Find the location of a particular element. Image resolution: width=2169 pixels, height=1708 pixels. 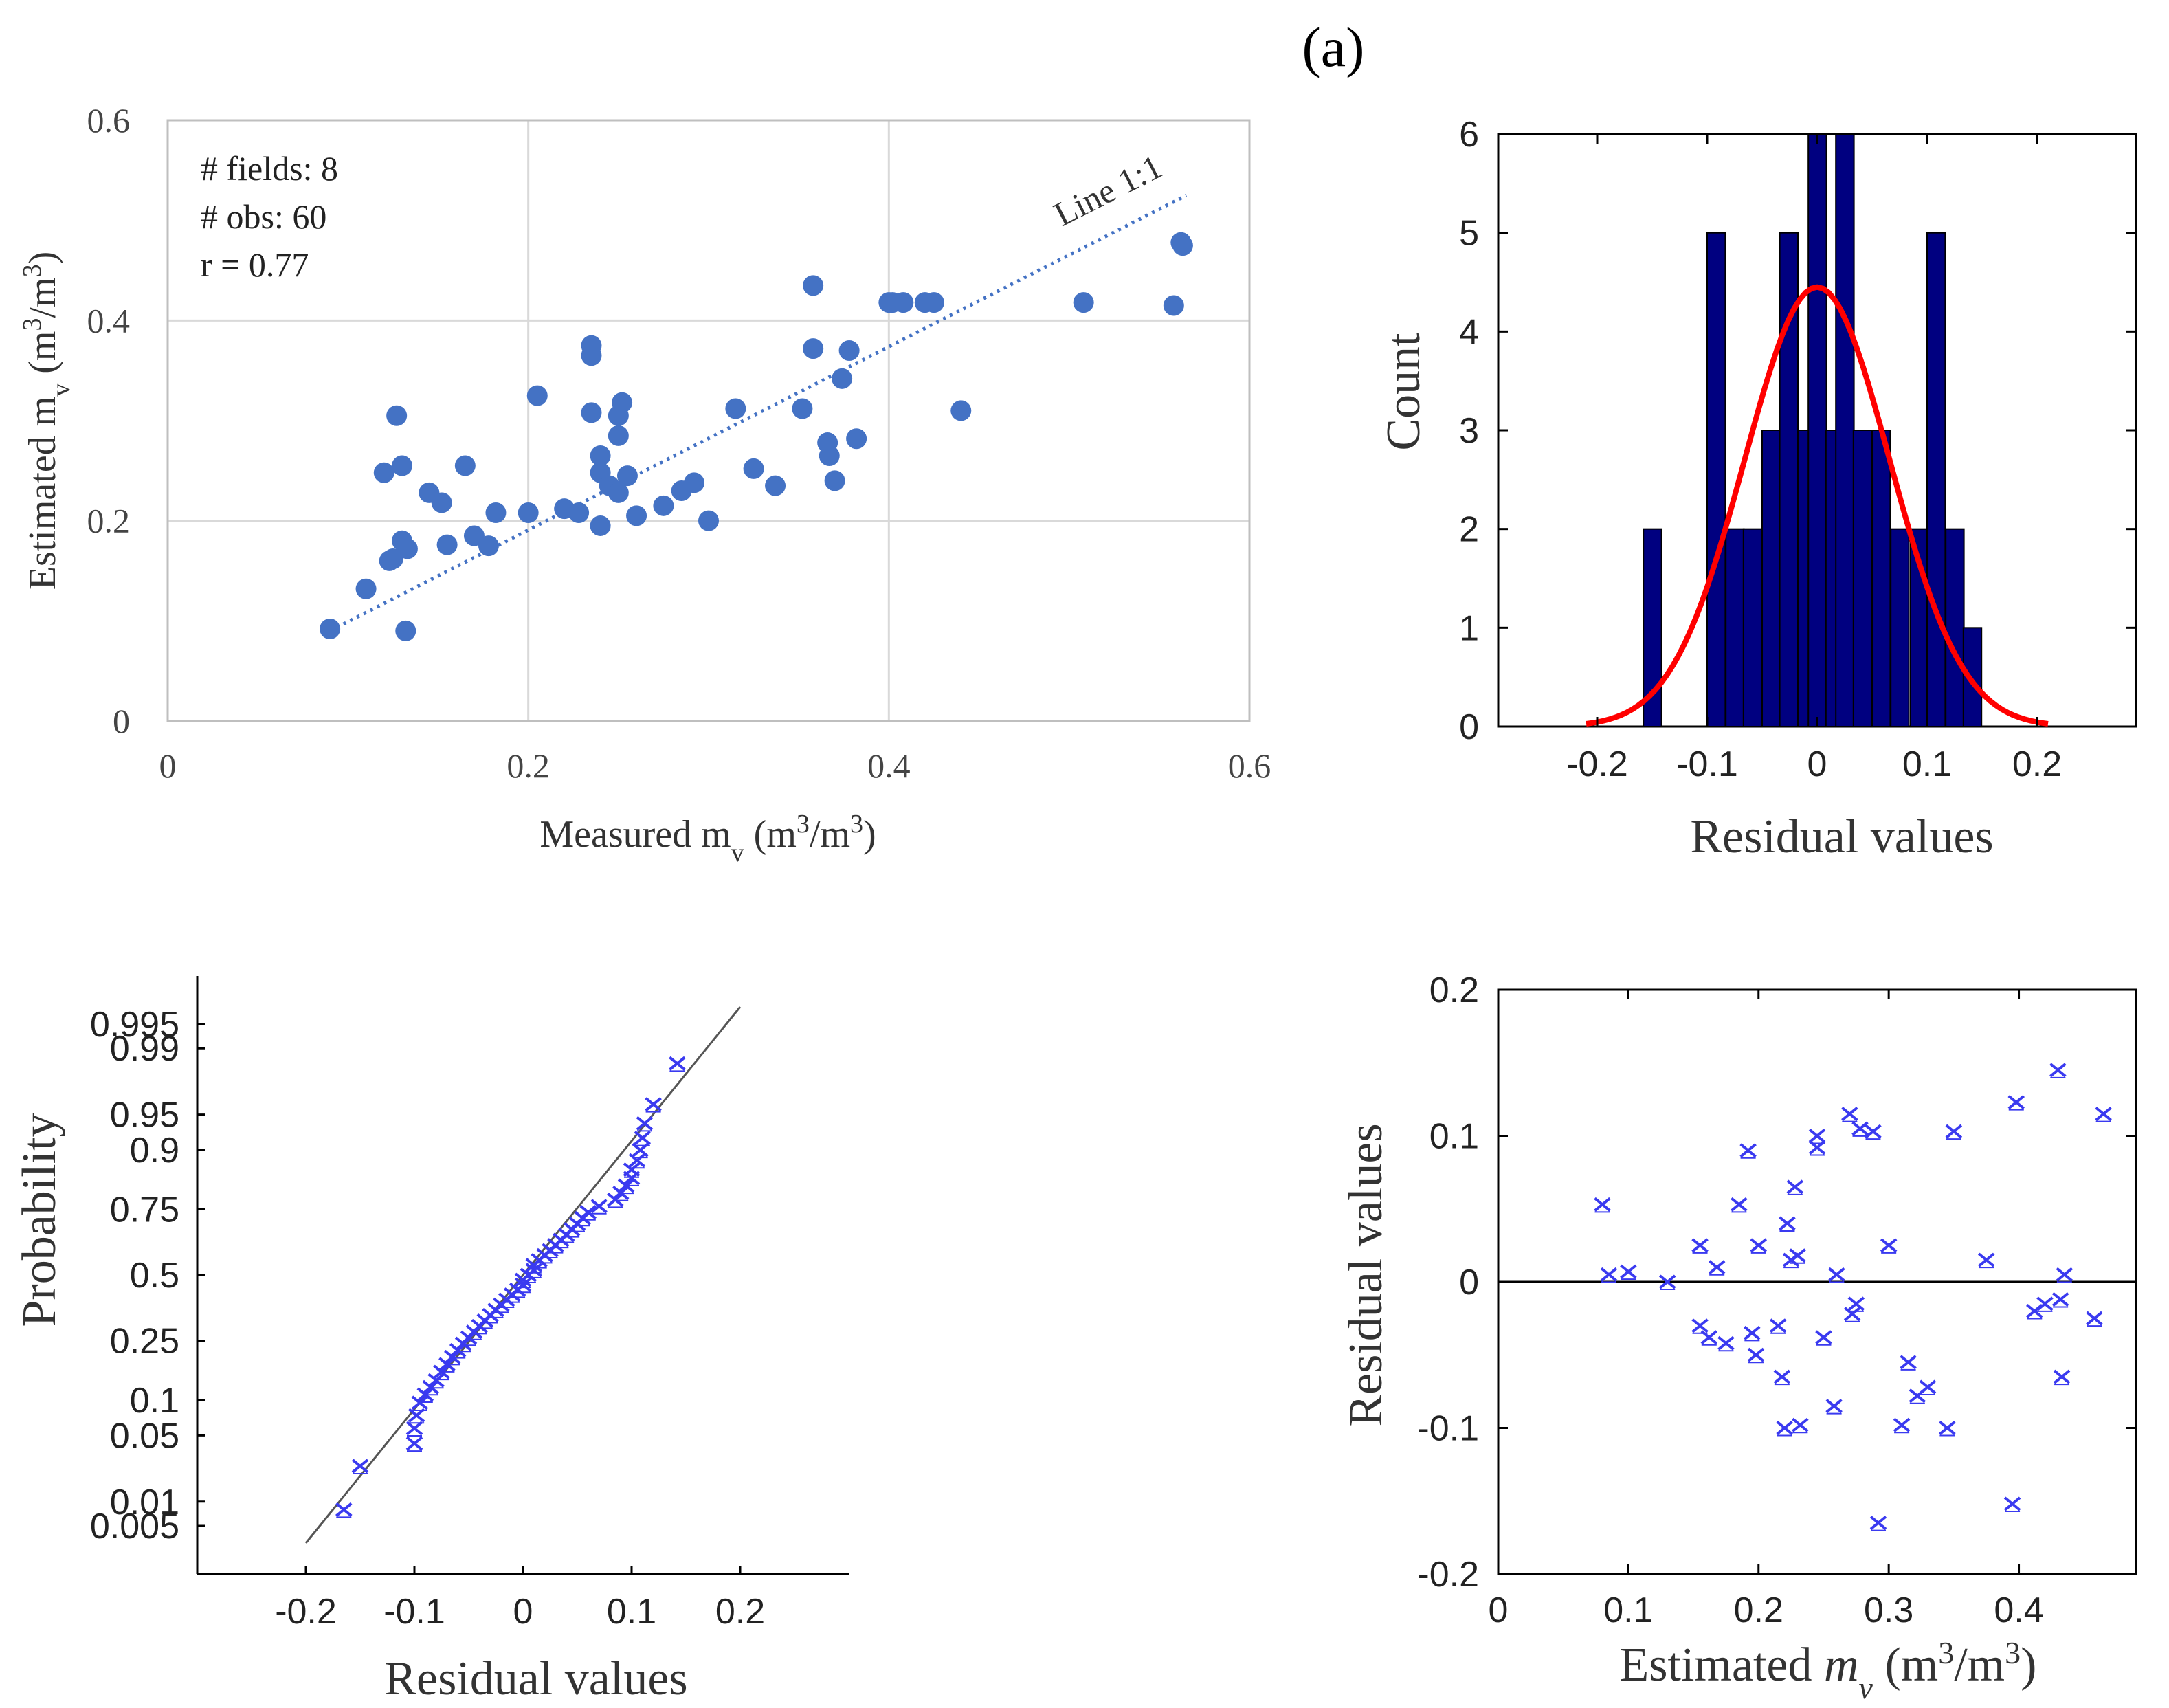

probability-y-tick-label: 0.1 is located at coordinates (154, 1401).